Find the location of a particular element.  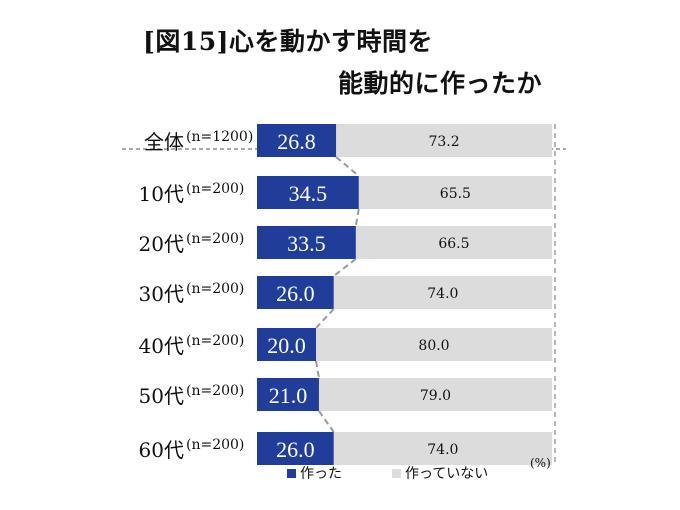

bar-made-label: 33.5 is located at coordinates (306, 243).